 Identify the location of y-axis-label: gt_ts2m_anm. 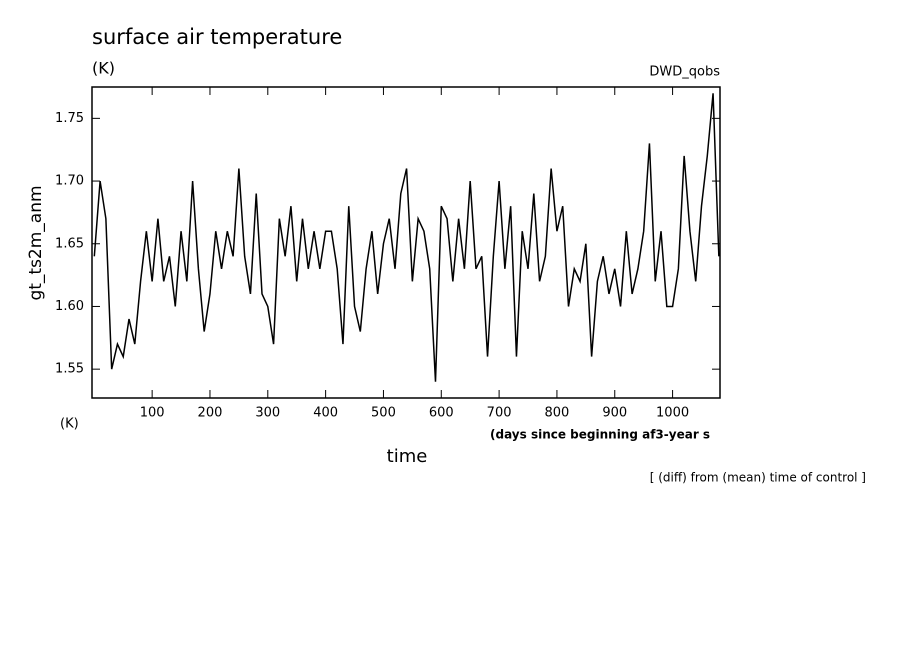
(36, 242).